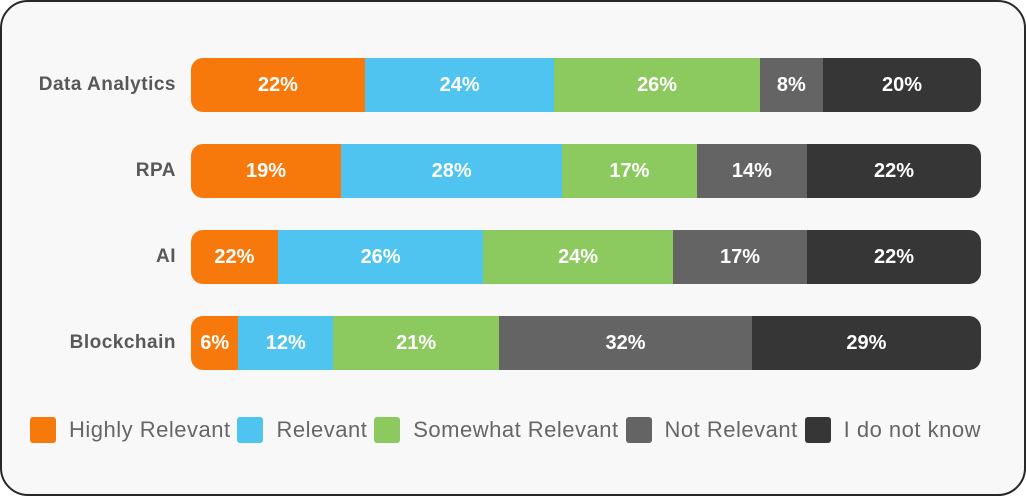 Image resolution: width=1026 pixels, height=496 pixels. What do you see at coordinates (578, 257) in the screenshot?
I see `bar-segment-somewhat-relevant: 24%` at bounding box center [578, 257].